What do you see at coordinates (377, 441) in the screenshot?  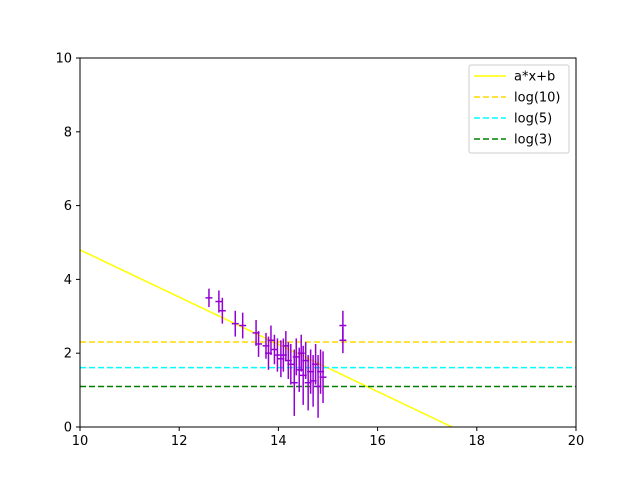 I see `x-tick-label: 16` at bounding box center [377, 441].